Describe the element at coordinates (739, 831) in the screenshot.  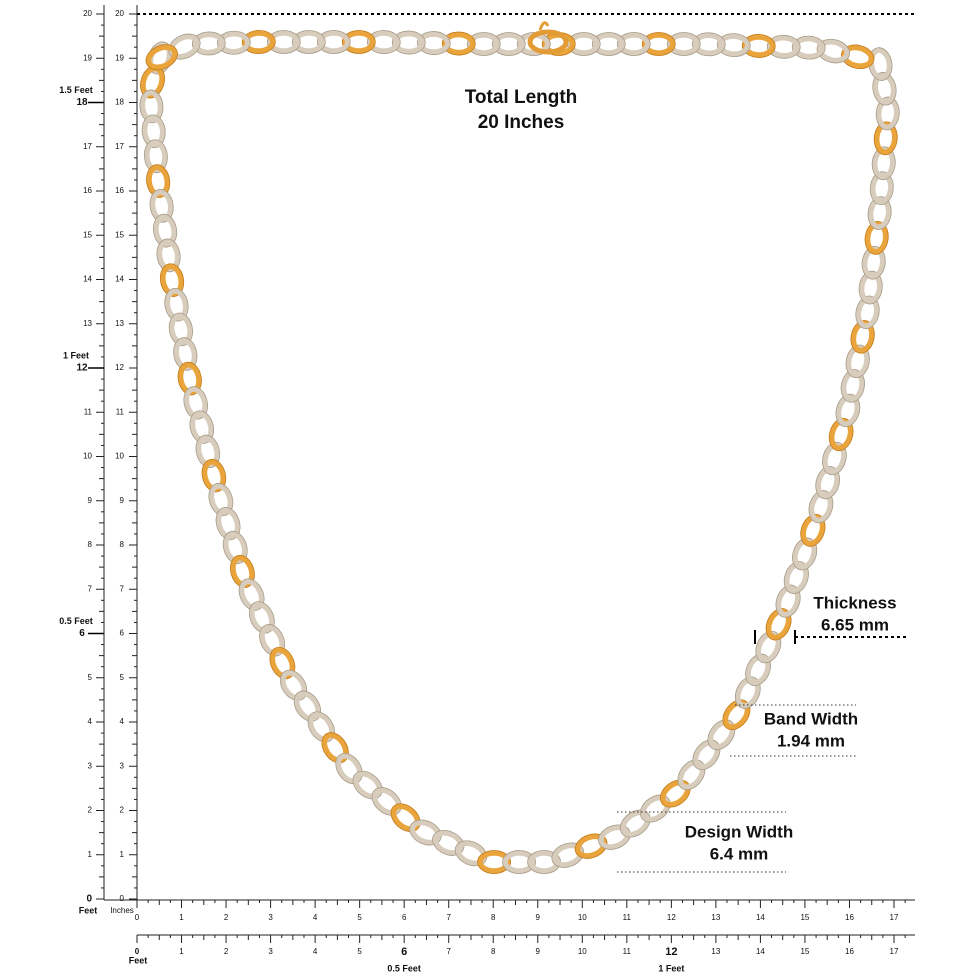
I see `design-width-title: Design Width` at that location.